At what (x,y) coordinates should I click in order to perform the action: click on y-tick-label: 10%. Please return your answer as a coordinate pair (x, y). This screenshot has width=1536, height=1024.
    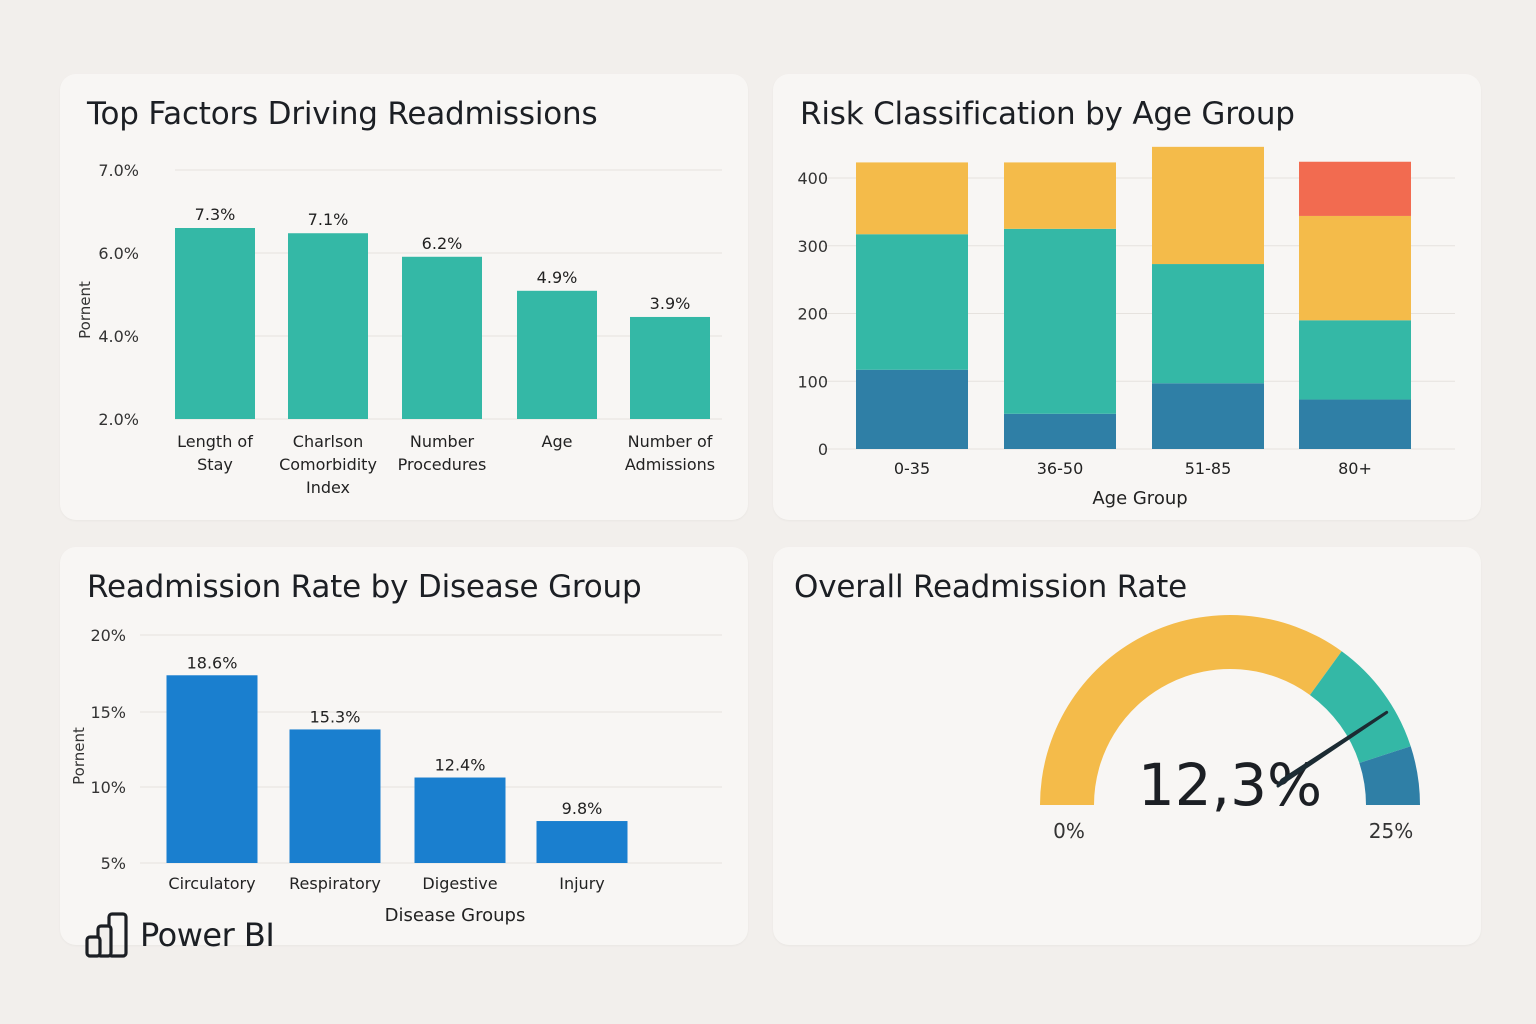
    Looking at the image, I should click on (108, 787).